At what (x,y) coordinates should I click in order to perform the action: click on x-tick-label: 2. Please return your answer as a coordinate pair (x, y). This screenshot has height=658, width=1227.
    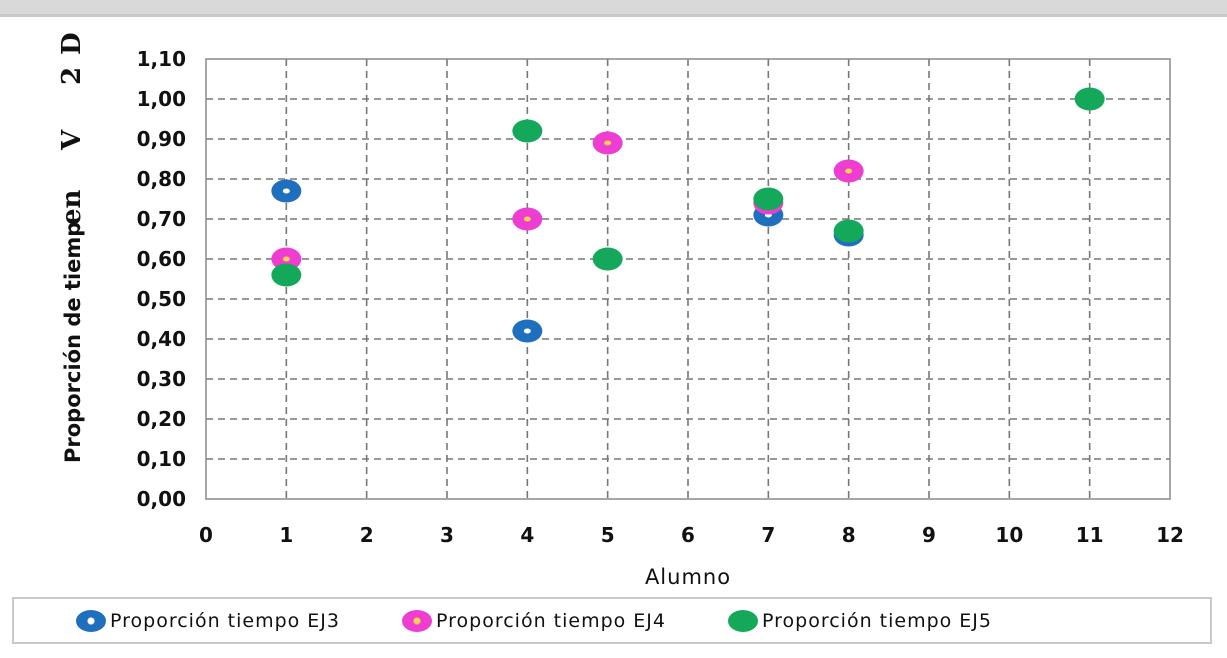
    Looking at the image, I should click on (367, 535).